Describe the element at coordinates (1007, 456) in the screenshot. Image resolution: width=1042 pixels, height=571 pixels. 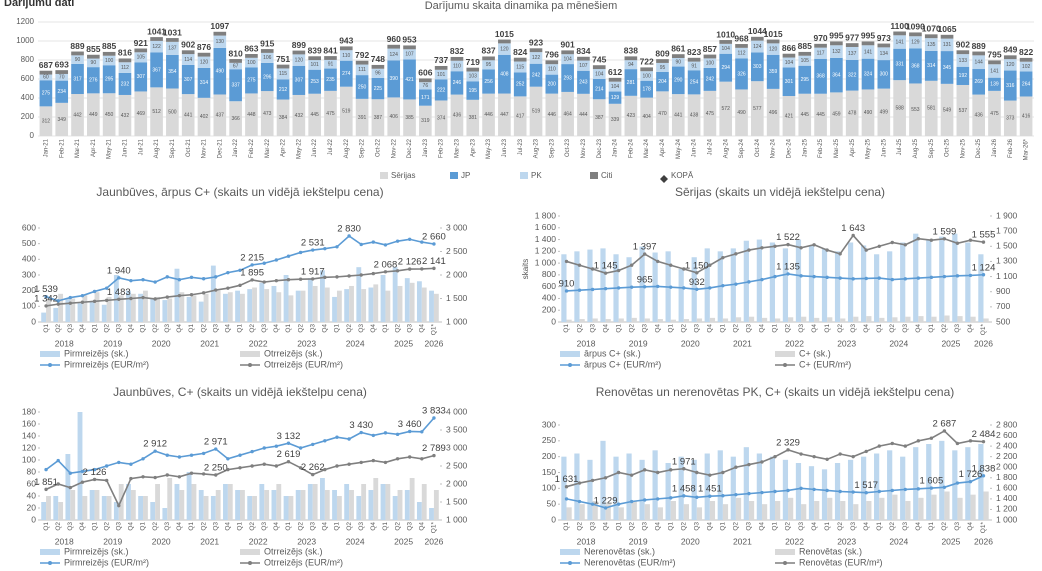
I see `y2-tick-label: 2 200` at that location.